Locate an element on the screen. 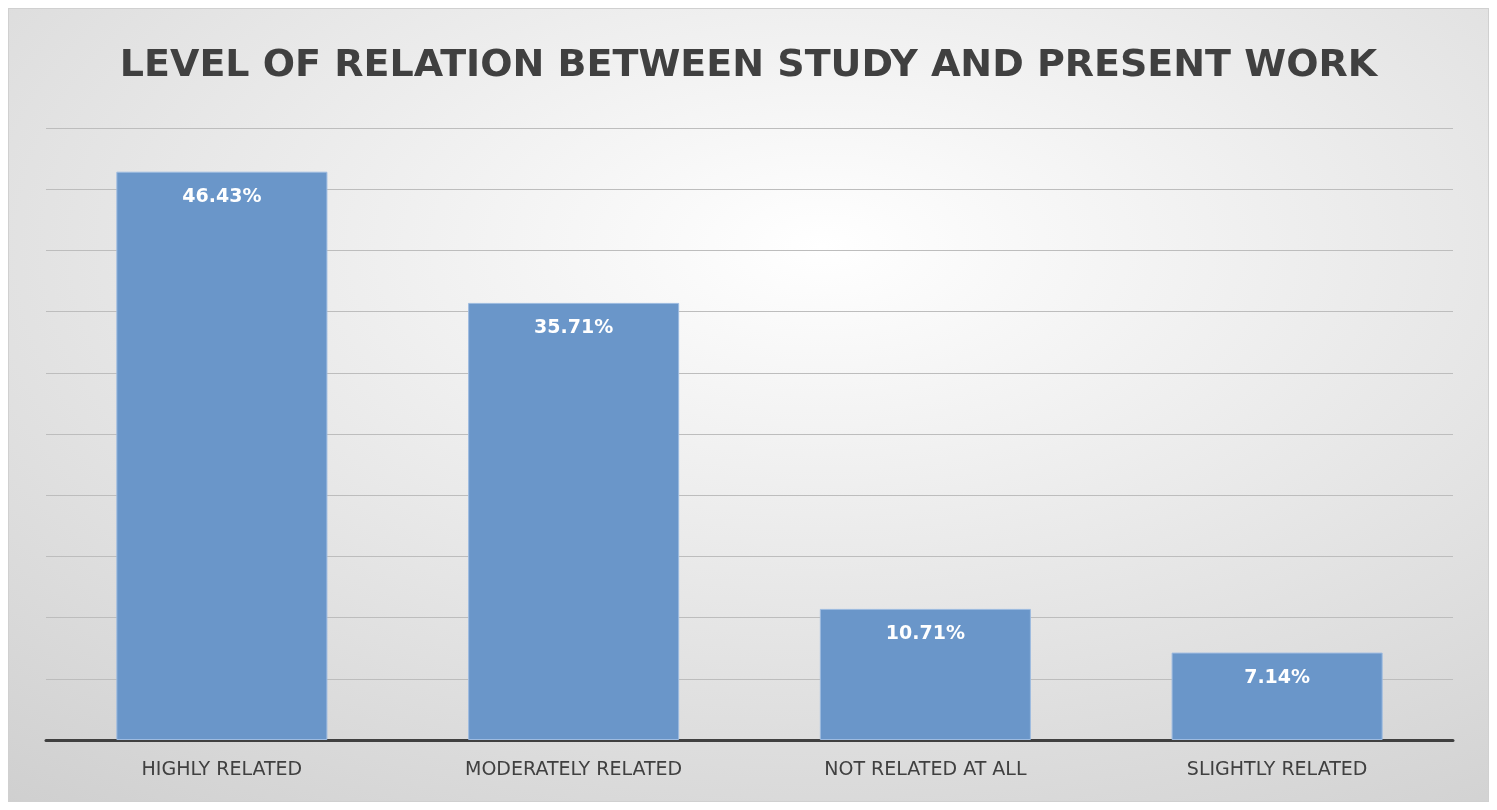 The height and width of the screenshot is (810, 1497). data-label: 46.43% is located at coordinates (222, 195).